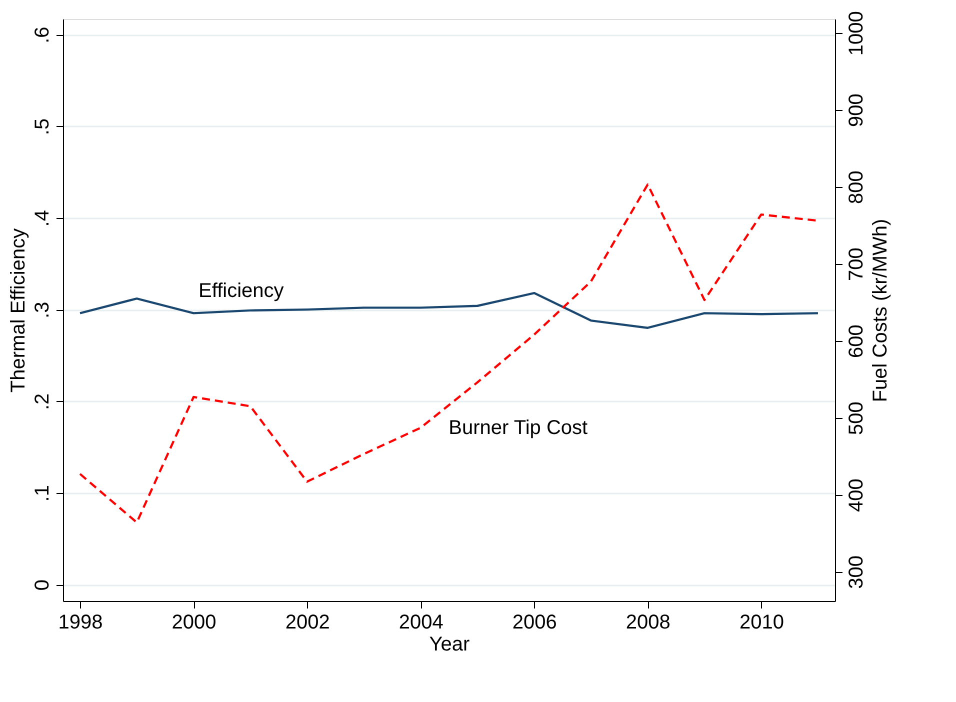 The width and height of the screenshot is (956, 702). What do you see at coordinates (43, 310) in the screenshot?
I see `y-tick-label: .3` at bounding box center [43, 310].